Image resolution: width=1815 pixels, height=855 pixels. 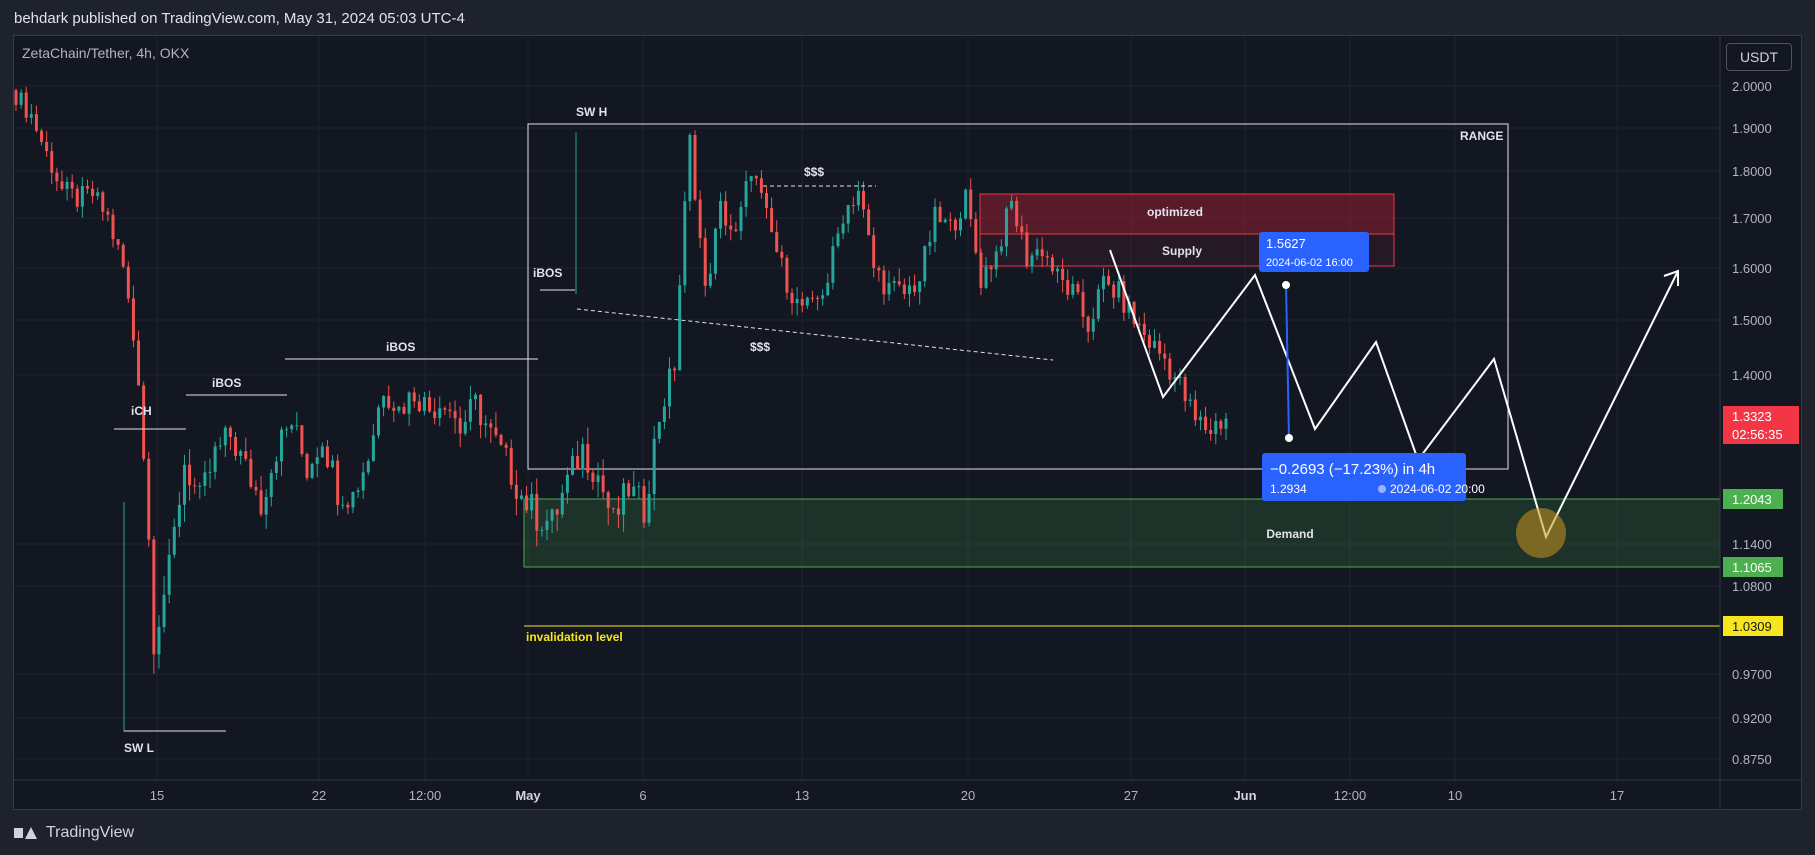 I want to click on x-tick-label: 17, so click(x=1617, y=795).